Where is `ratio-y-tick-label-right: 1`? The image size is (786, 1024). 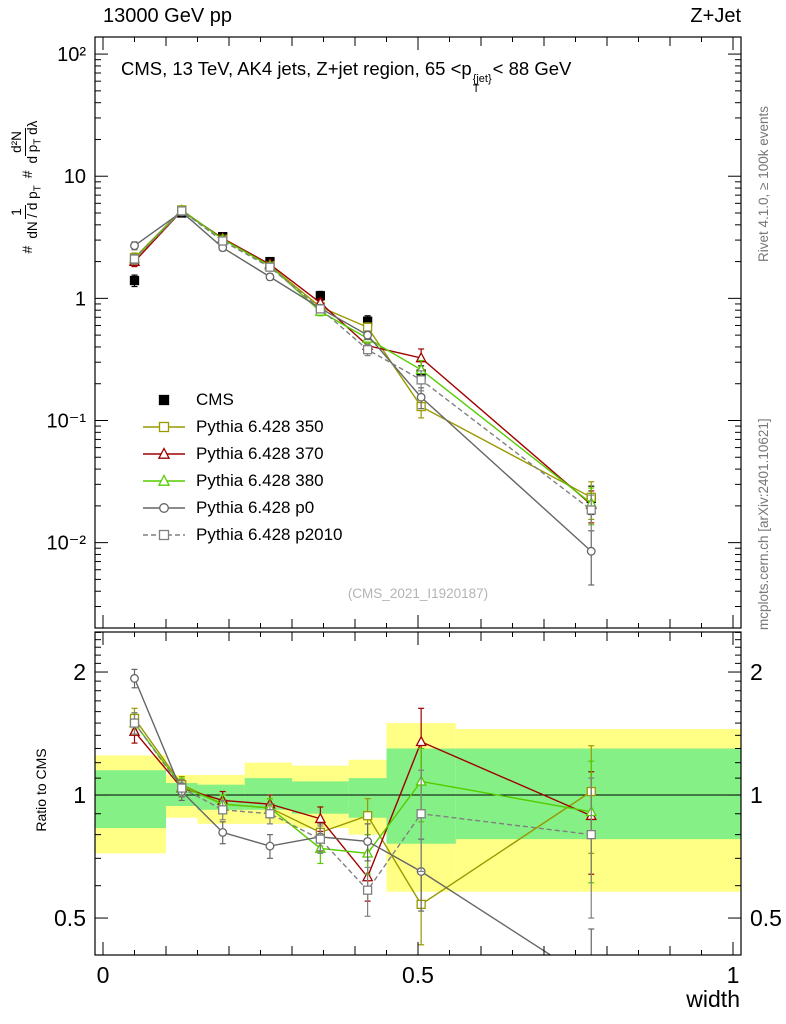 ratio-y-tick-label-right: 1 is located at coordinates (756, 795).